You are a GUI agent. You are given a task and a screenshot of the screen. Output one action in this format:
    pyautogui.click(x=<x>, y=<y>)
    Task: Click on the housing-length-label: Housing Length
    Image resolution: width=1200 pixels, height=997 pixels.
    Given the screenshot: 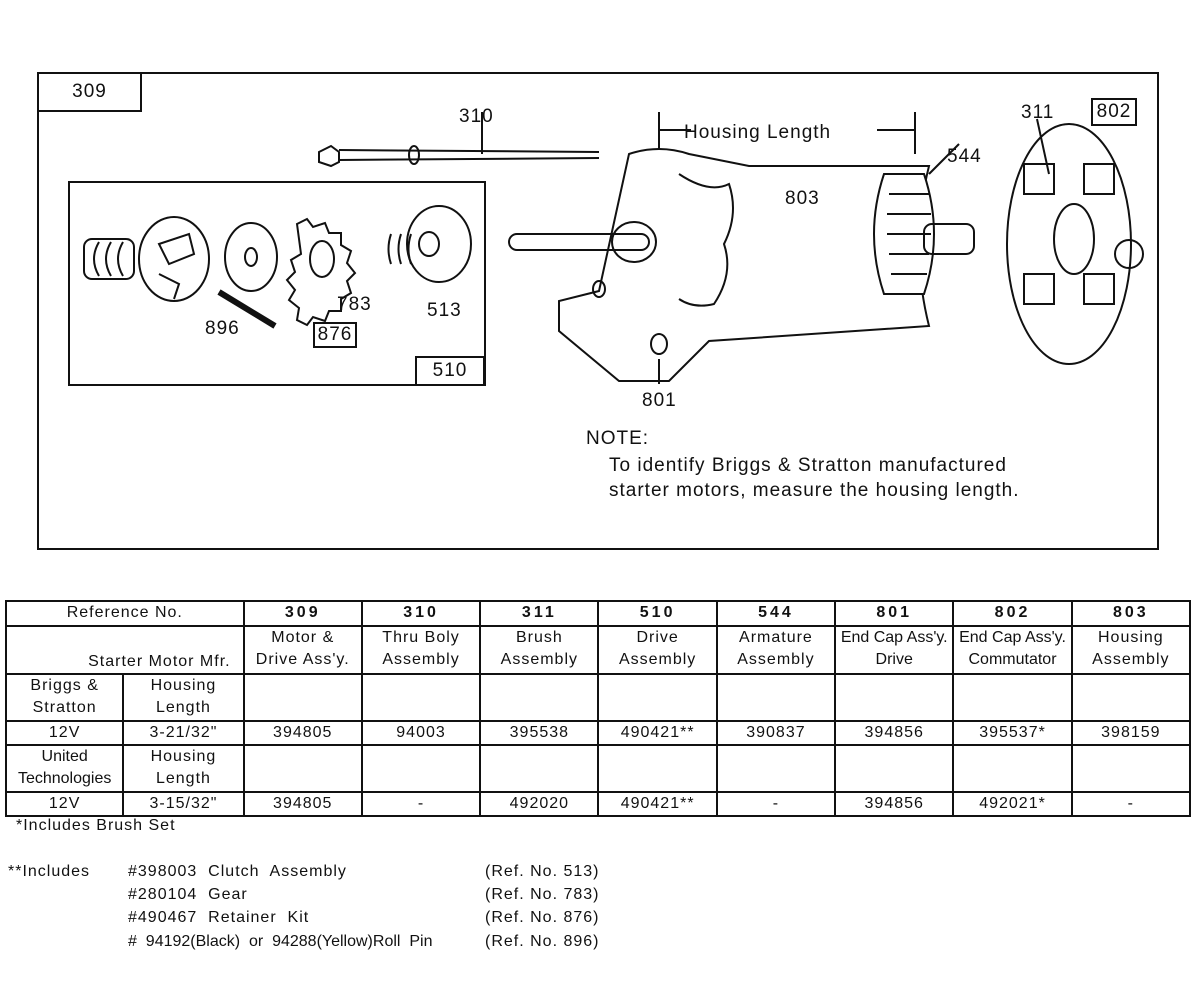 What is the action you would take?
    pyautogui.click(x=758, y=132)
    